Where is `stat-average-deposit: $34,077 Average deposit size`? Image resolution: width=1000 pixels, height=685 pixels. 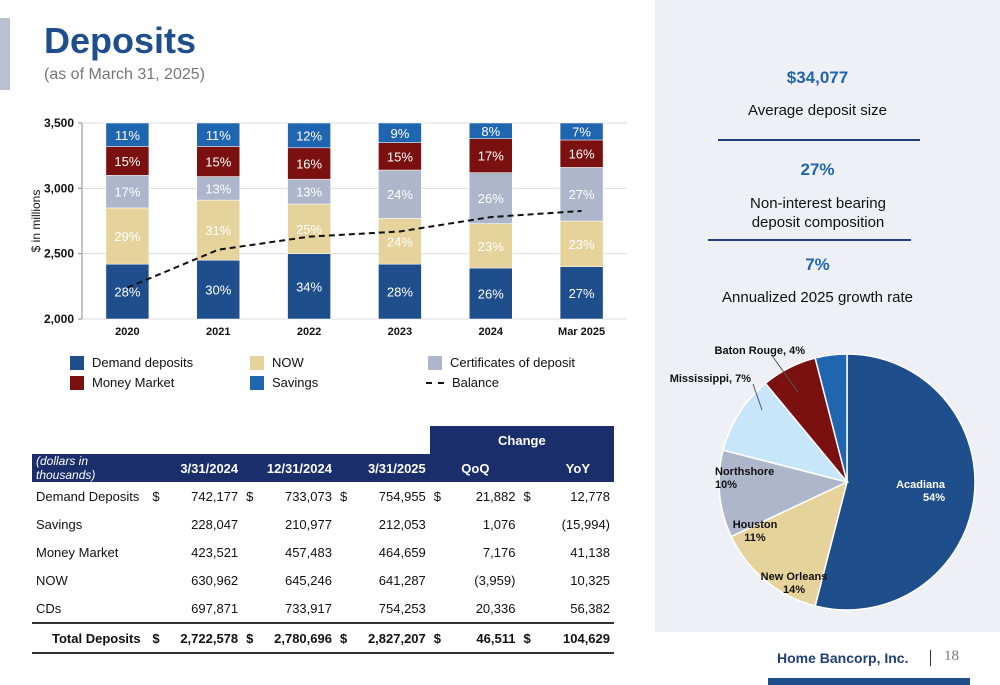
stat-average-deposit: $34,077 Average deposit size is located at coordinates (817, 94).